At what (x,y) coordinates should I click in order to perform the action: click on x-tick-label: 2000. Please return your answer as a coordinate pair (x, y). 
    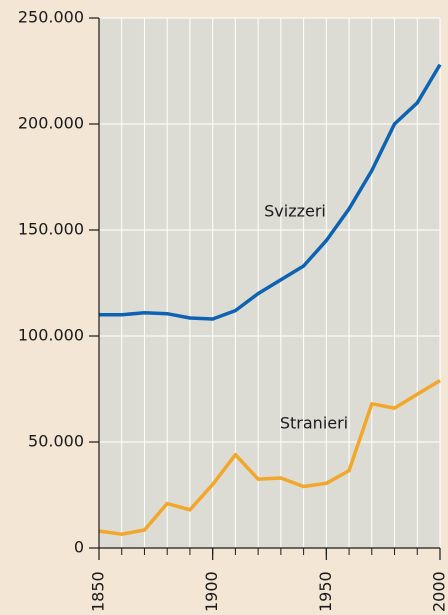
    Looking at the image, I should click on (439, 591).